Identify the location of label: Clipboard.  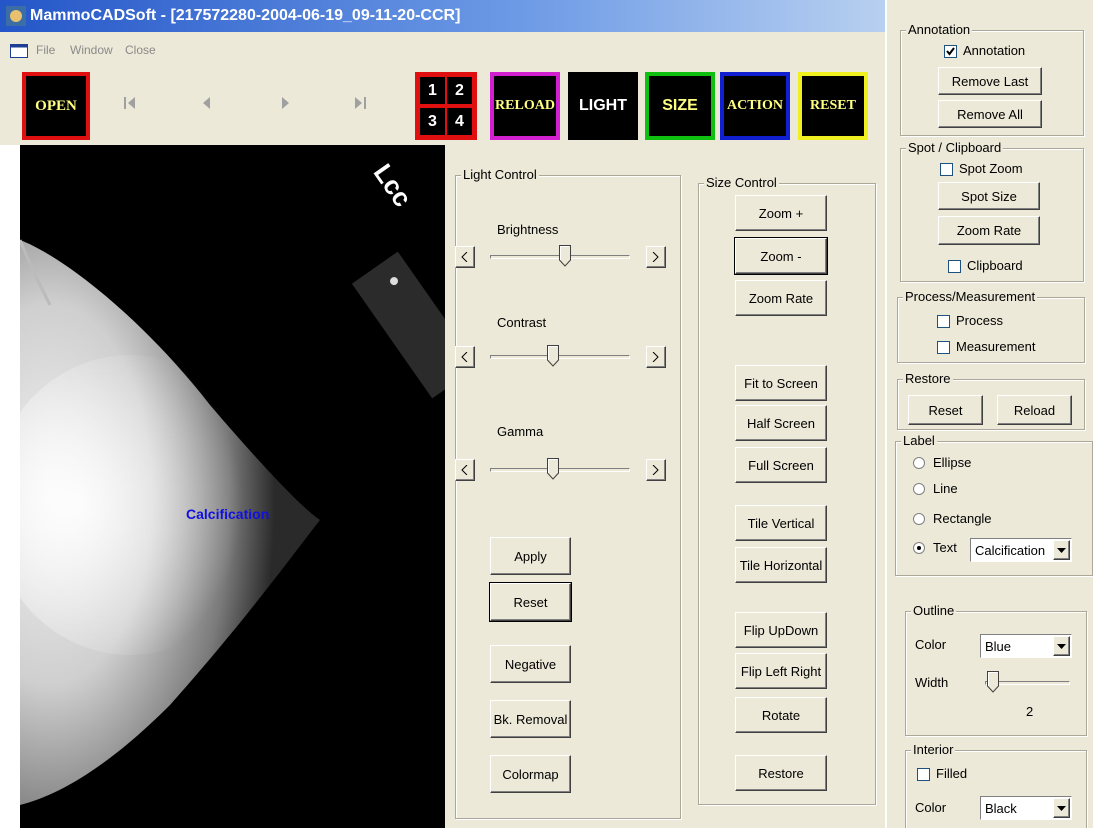
(995, 265).